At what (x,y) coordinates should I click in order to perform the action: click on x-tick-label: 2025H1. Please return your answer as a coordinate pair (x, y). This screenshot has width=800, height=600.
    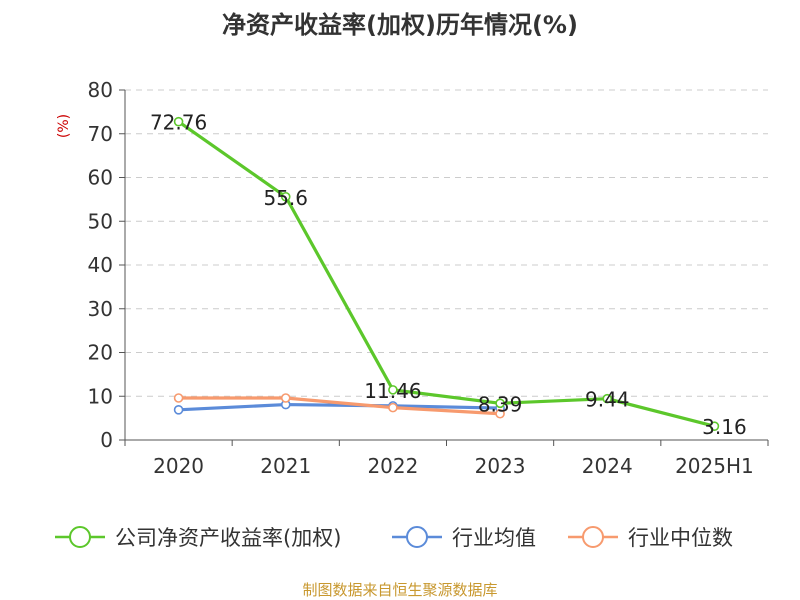
    Looking at the image, I should click on (714, 466).